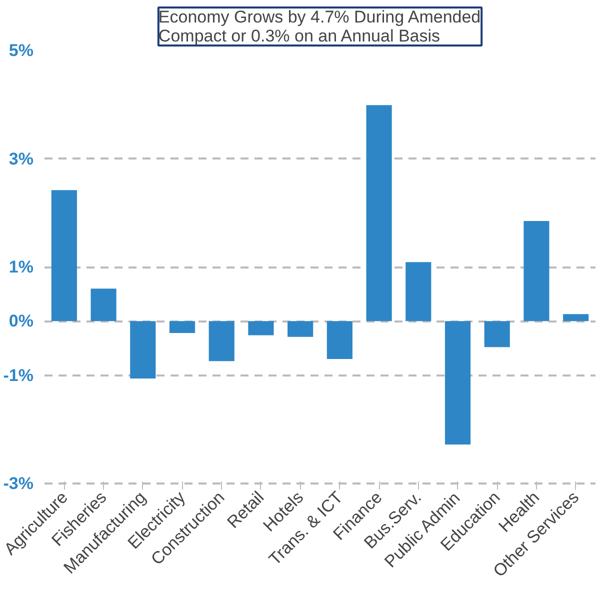  Describe the element at coordinates (18, 375) in the screenshot. I see `y-tick-label: -1%` at that location.